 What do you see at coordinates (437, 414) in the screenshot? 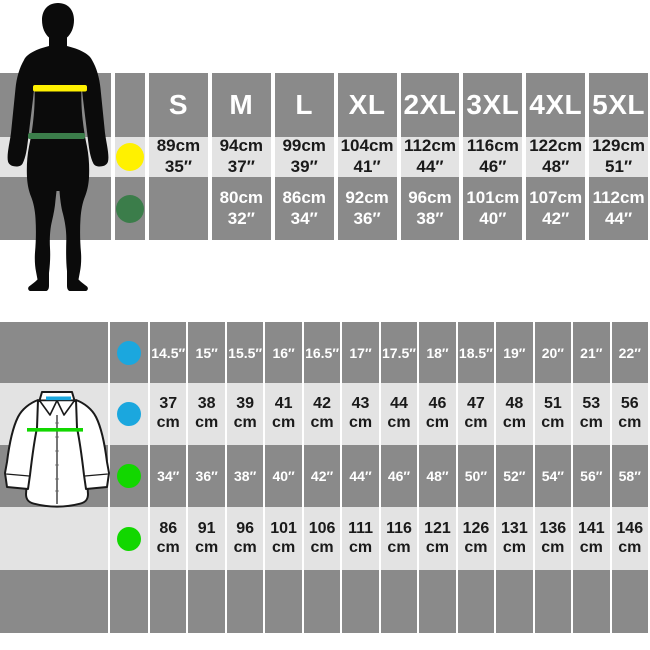
I see `collar-cm-cell: 46 cm` at bounding box center [437, 414].